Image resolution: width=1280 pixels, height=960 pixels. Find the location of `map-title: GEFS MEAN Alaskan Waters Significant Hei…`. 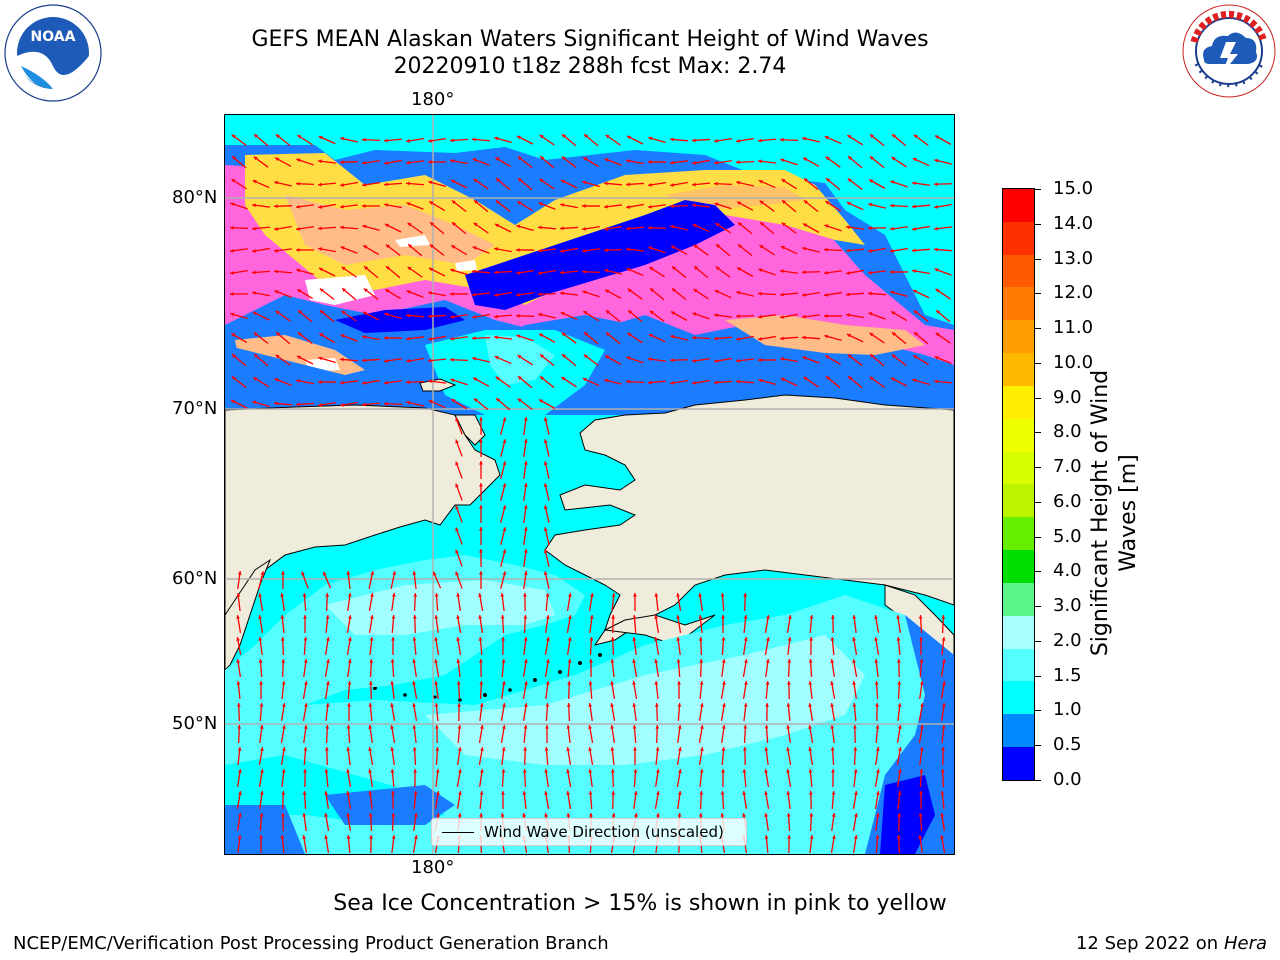

map-title: GEFS MEAN Alaskan Waters Significant Hei… is located at coordinates (590, 39).